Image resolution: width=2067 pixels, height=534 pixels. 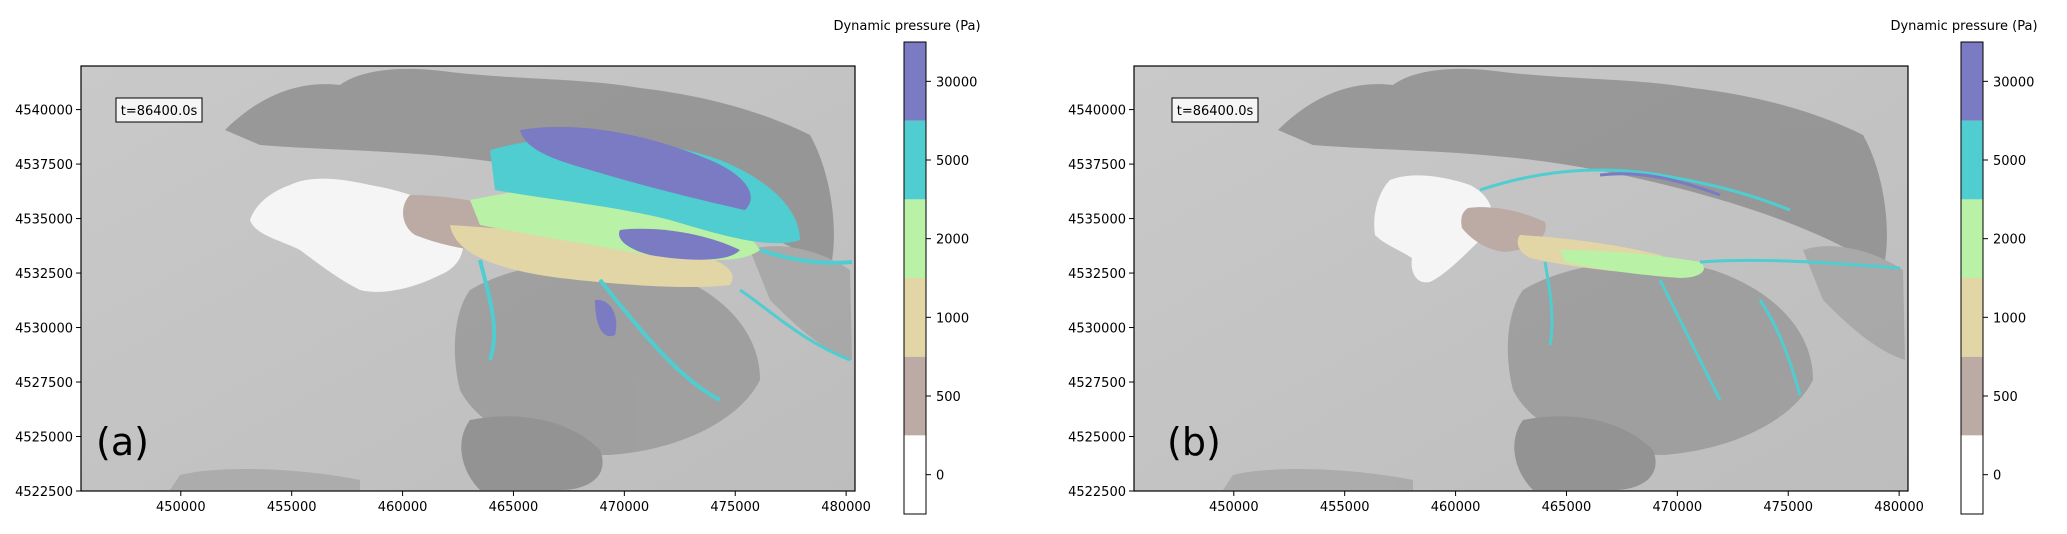 I want to click on panel-a-panel-label: (a), so click(x=122, y=442).